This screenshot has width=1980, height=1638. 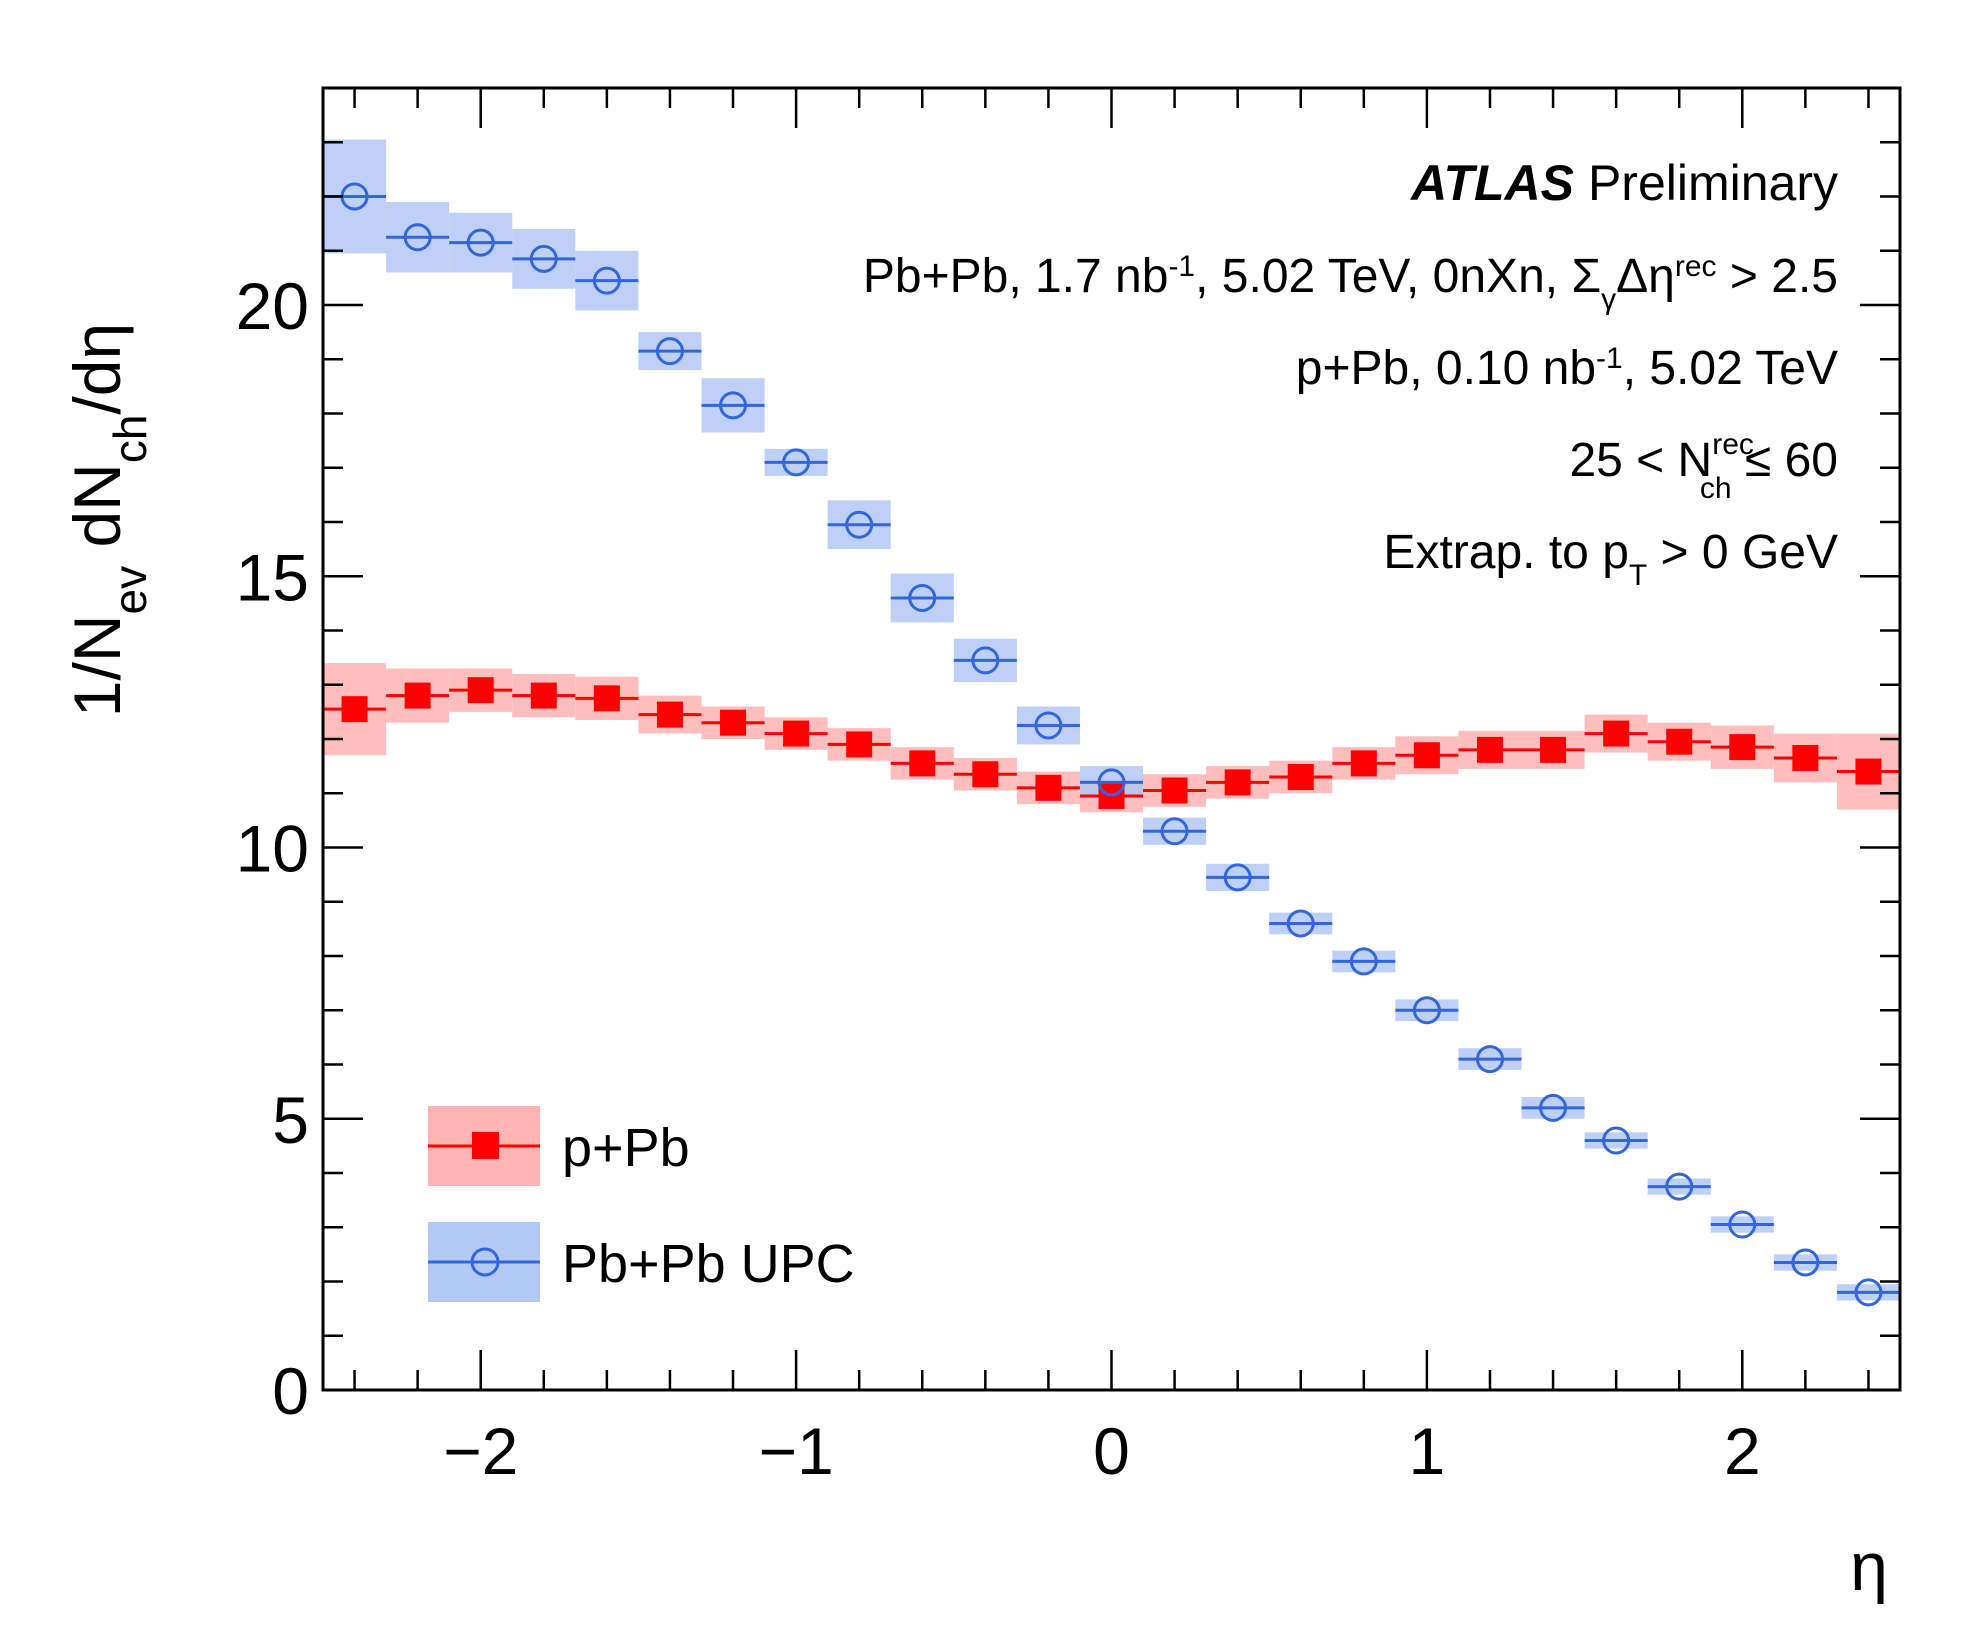 What do you see at coordinates (272, 577) in the screenshot?
I see `y-tick-label: 15` at bounding box center [272, 577].